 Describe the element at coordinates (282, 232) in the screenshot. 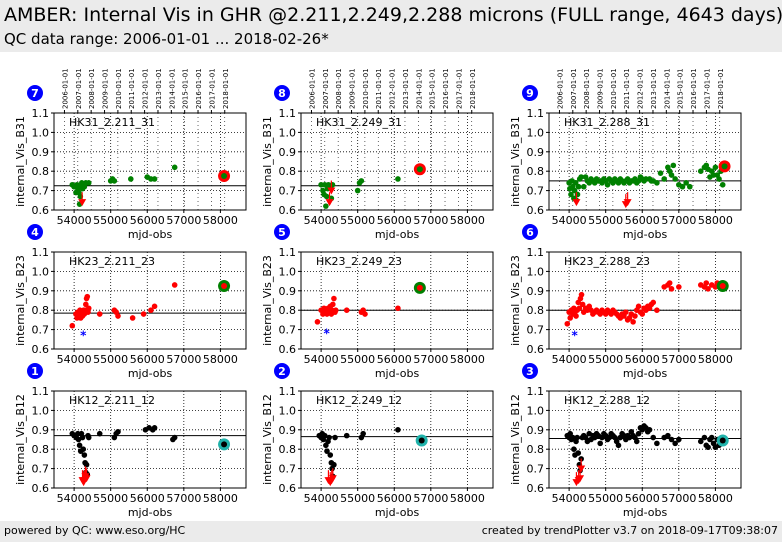

I see `panel-badge-number: 5` at that location.